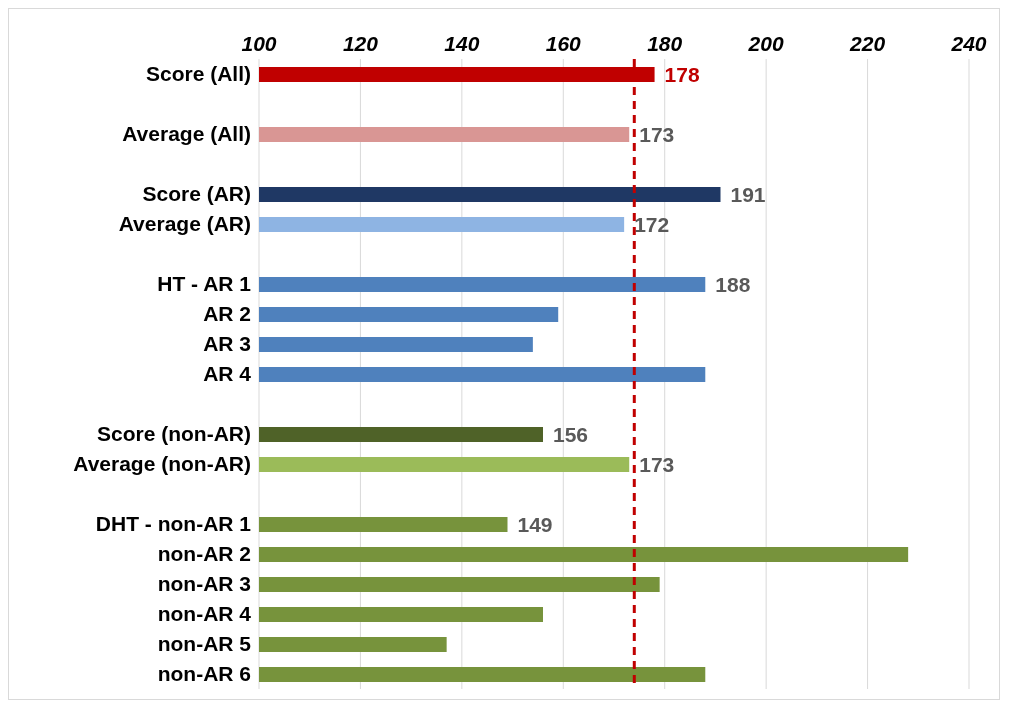 The height and width of the screenshot is (714, 1014). I want to click on y-tick-label: Average (All), so click(186, 134).